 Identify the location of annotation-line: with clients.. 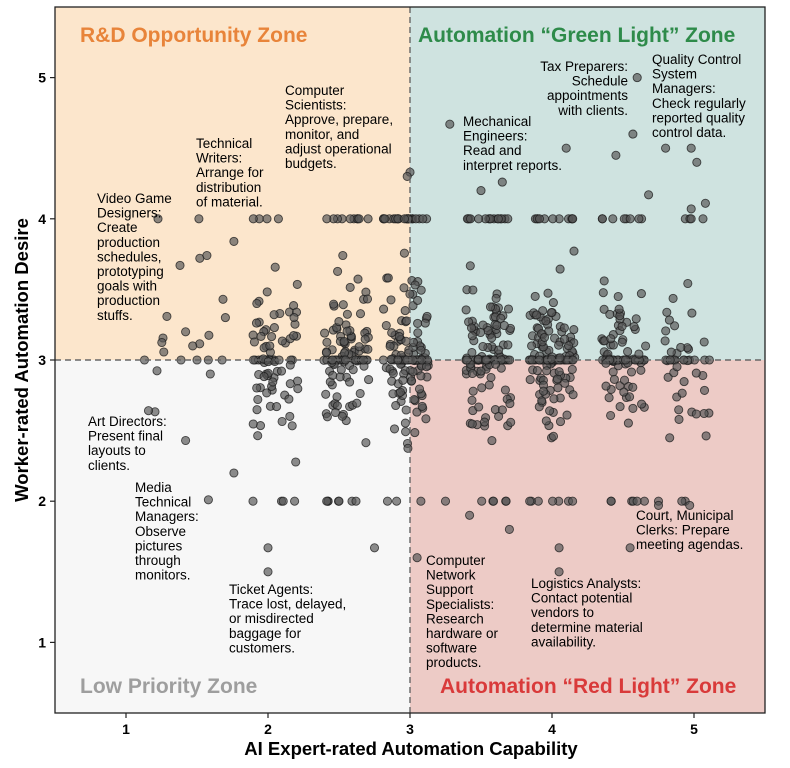
(592, 110).